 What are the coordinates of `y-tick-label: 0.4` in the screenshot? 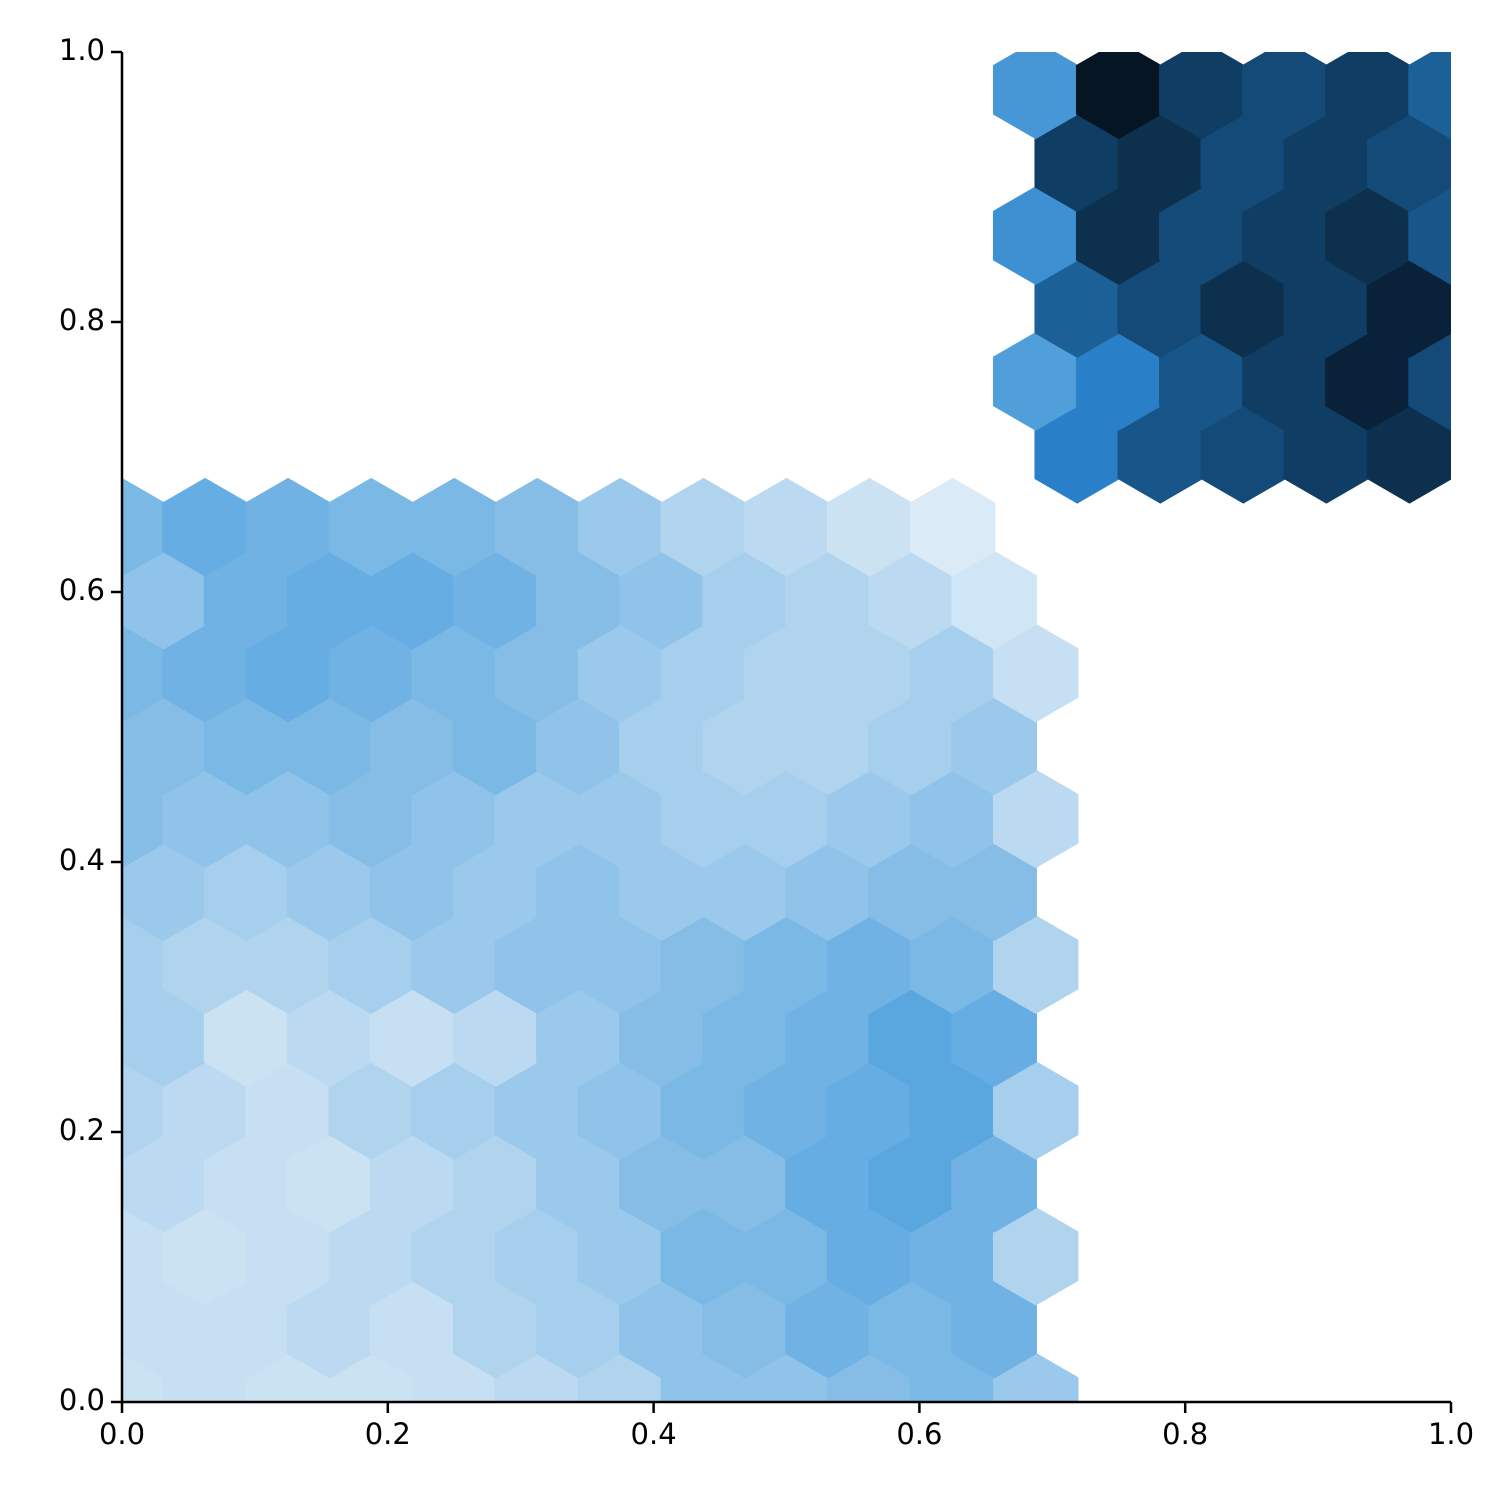 It's located at (82, 860).